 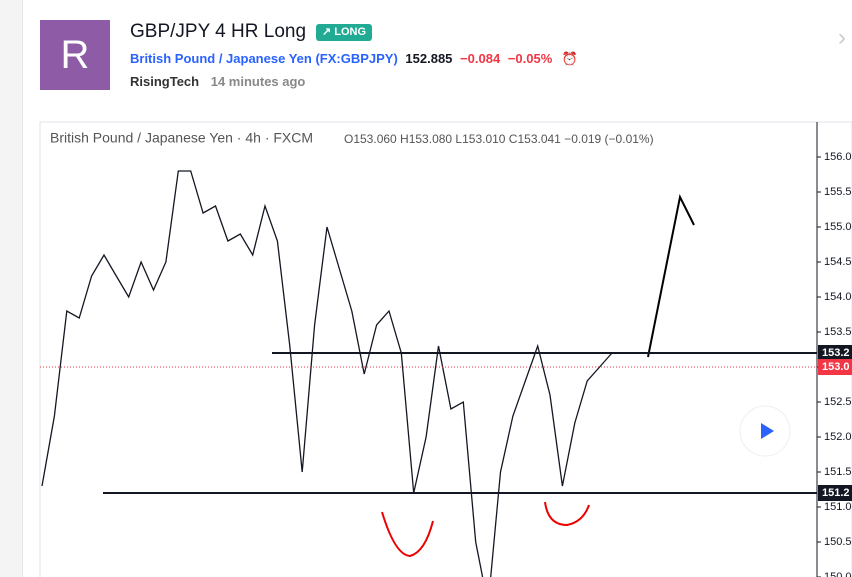 I want to click on y-tick-label: 154.0, so click(x=838, y=297).